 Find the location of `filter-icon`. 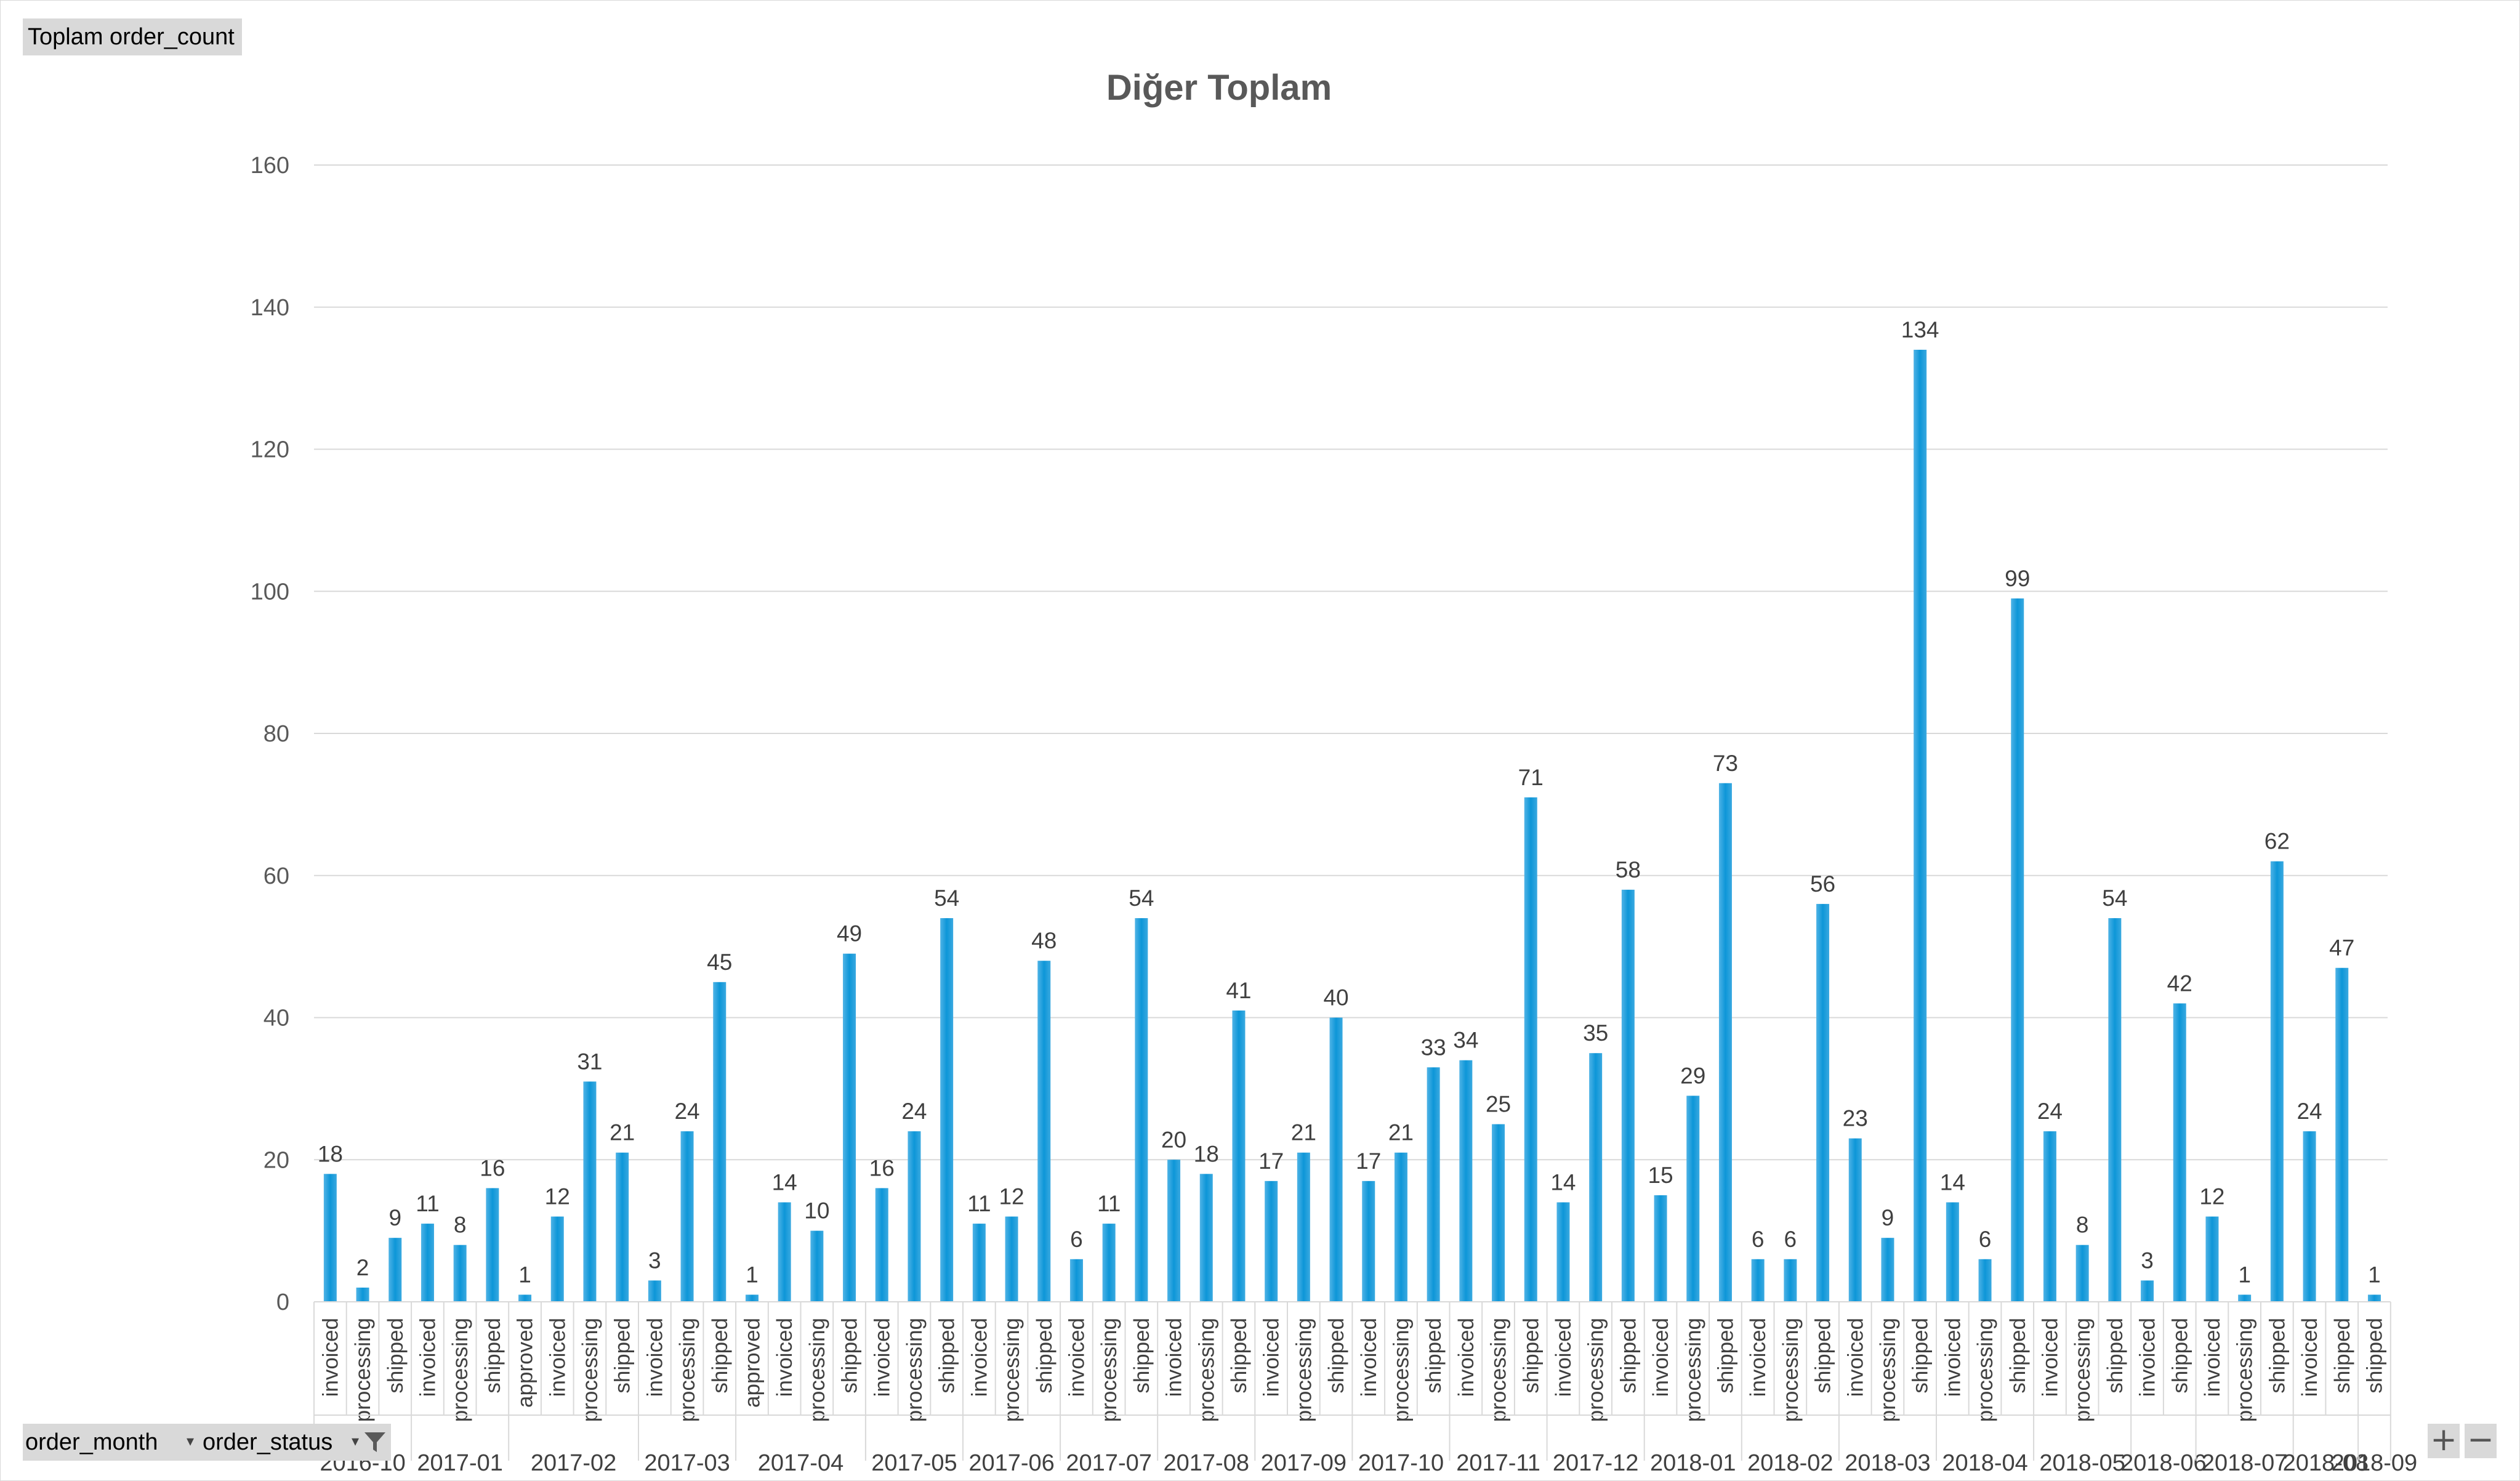

filter-icon is located at coordinates (375, 1442).